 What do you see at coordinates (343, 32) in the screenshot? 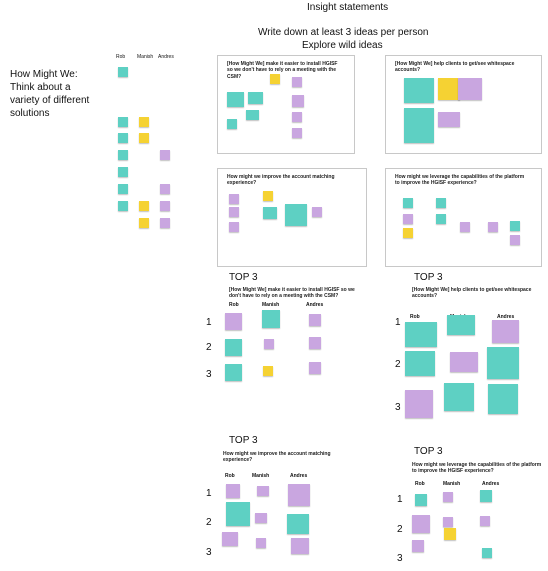
I see `instruction: Write down at least 3 ideas per person` at bounding box center [343, 32].